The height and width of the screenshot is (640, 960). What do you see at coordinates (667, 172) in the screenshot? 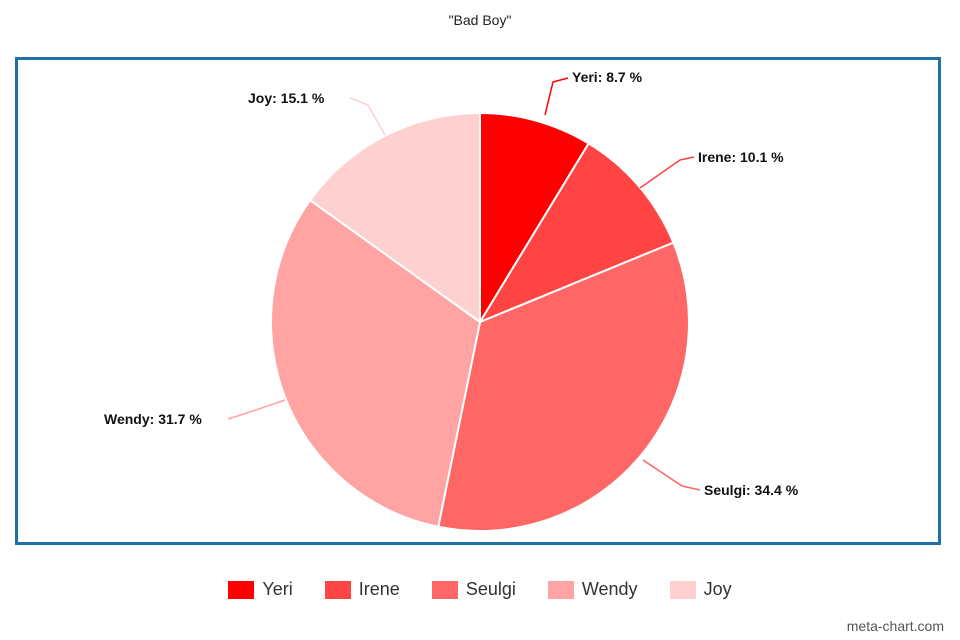
I see `leader-line-irene` at bounding box center [667, 172].